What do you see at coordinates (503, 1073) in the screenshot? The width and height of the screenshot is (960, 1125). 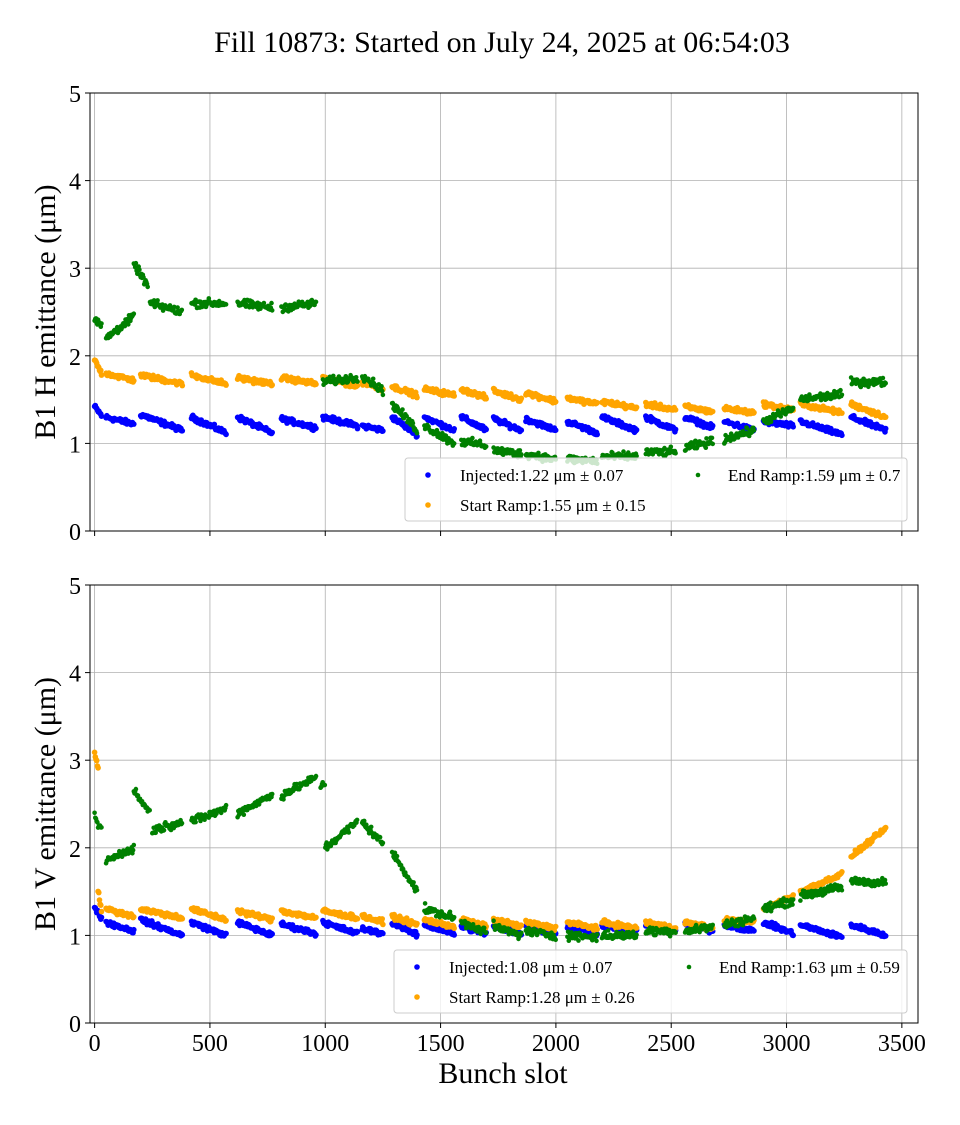 I see `x-axis-label: Bunch slot` at bounding box center [503, 1073].